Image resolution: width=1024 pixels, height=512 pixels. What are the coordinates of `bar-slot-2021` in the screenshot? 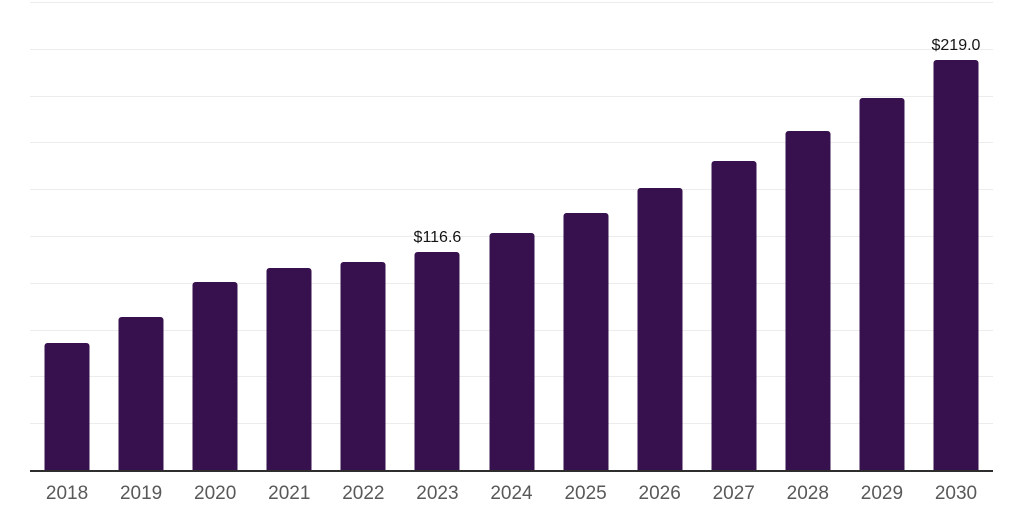 It's located at (289, 236).